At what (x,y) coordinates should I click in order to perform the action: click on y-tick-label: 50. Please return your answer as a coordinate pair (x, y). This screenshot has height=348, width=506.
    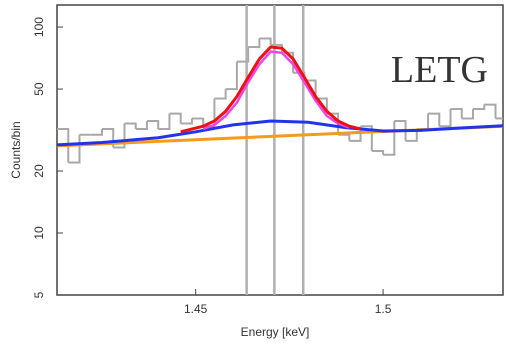
    Looking at the image, I should click on (39, 89).